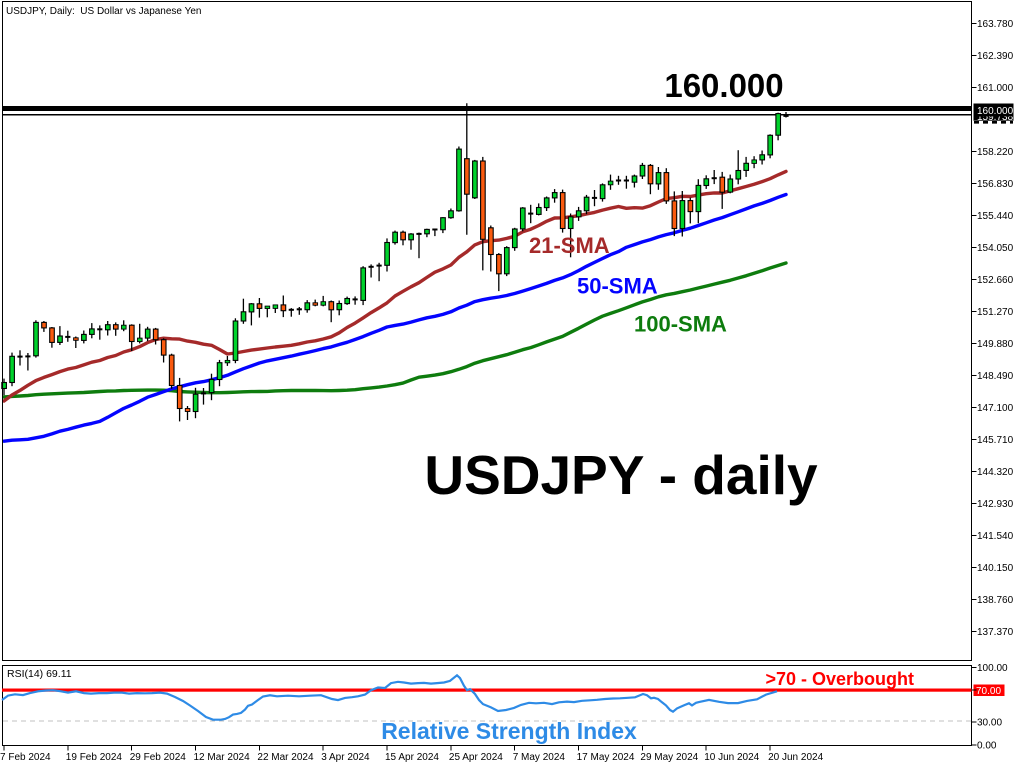 The width and height of the screenshot is (1024, 768). What do you see at coordinates (285, 757) in the screenshot?
I see `svg-text: 22 Mar 2024` at bounding box center [285, 757].